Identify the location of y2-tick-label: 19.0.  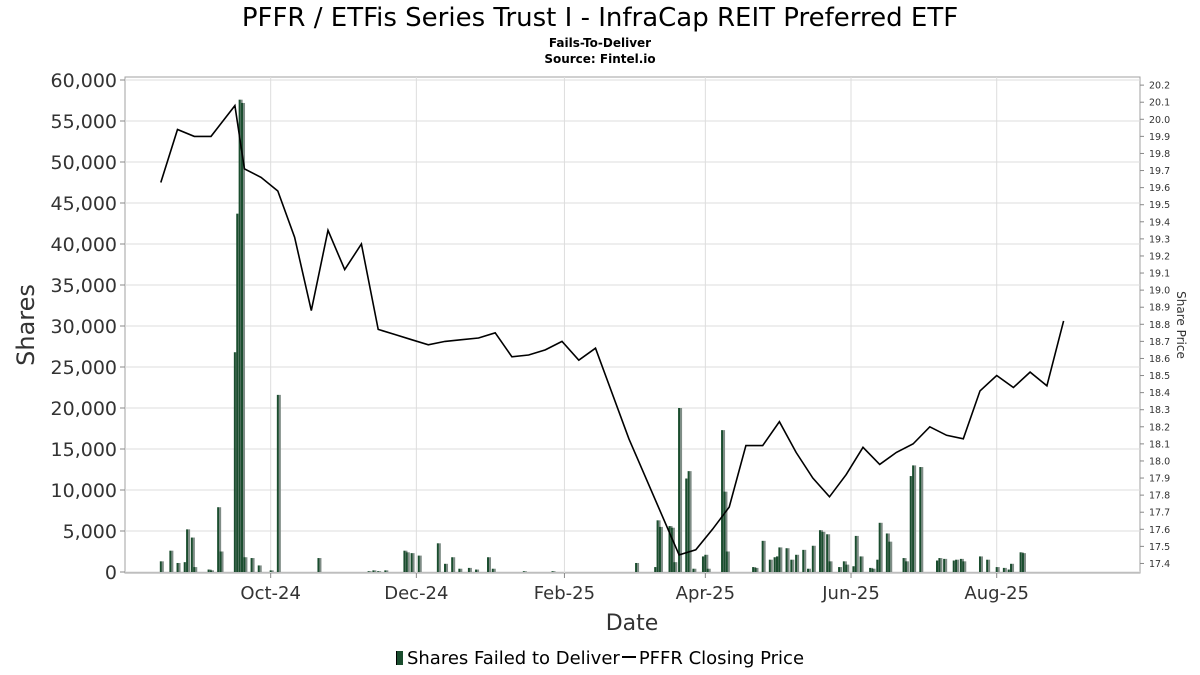
(1159, 291).